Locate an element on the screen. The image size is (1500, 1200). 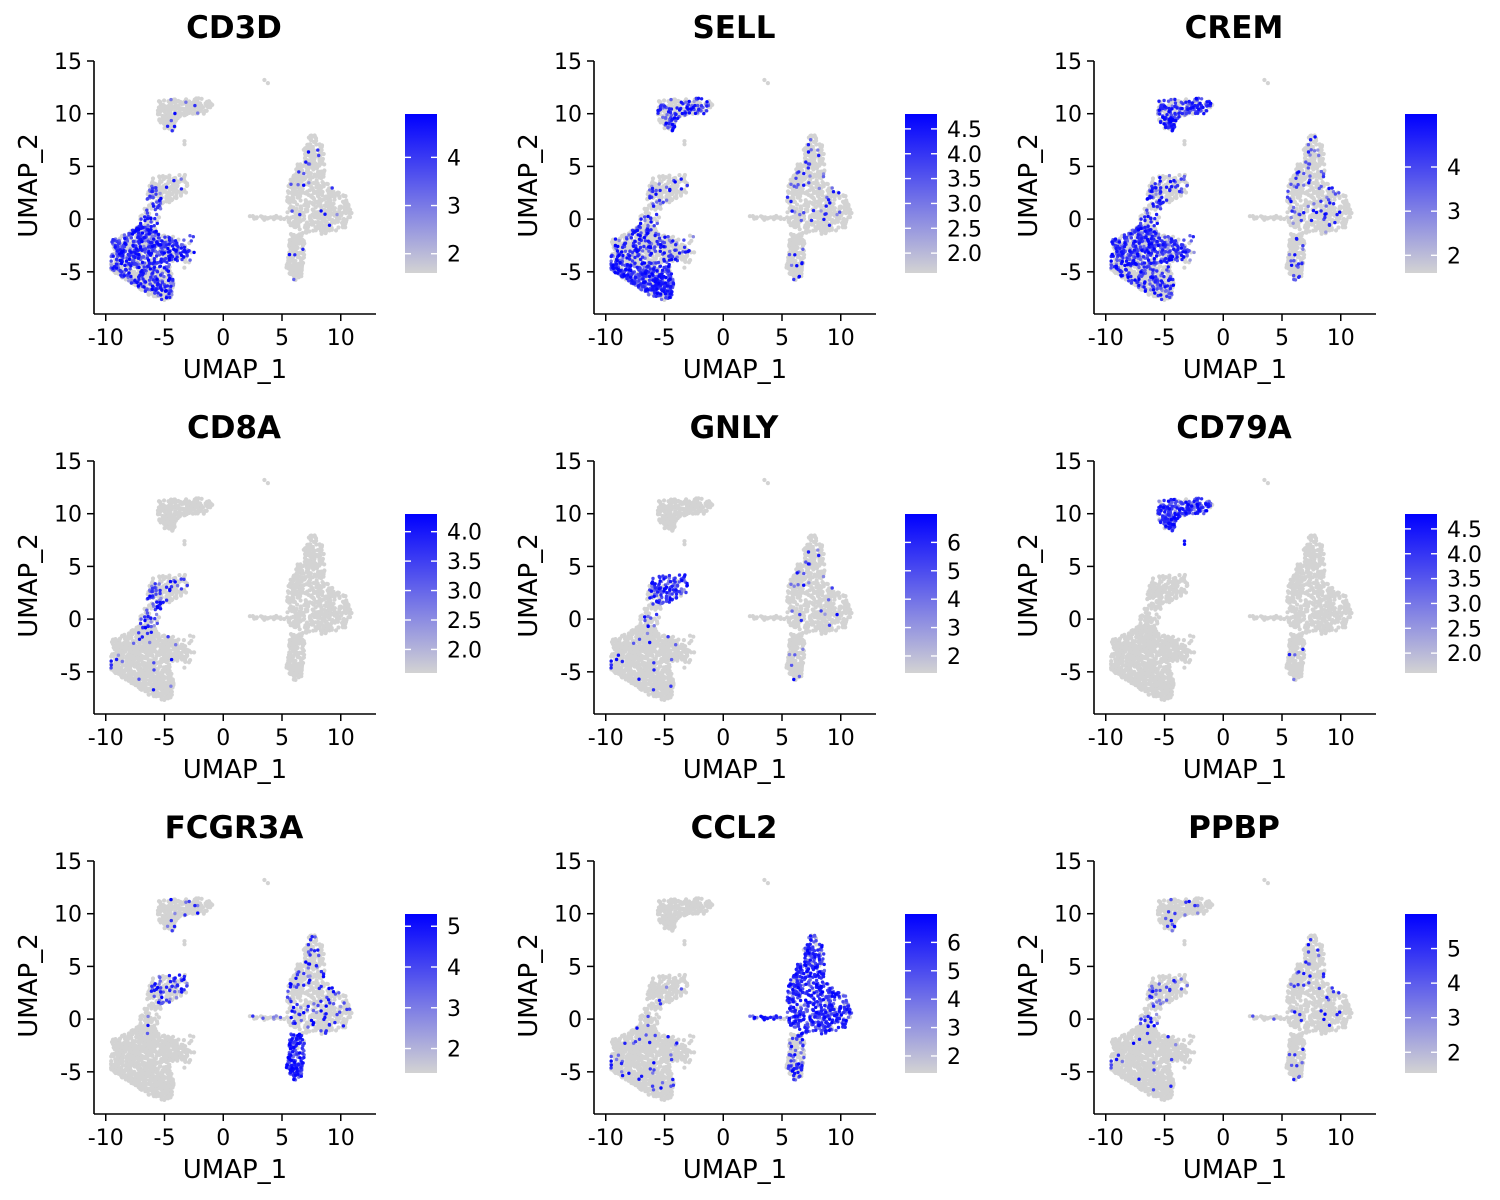
colorbar-tick-label: 4.5 is located at coordinates (964, 130).